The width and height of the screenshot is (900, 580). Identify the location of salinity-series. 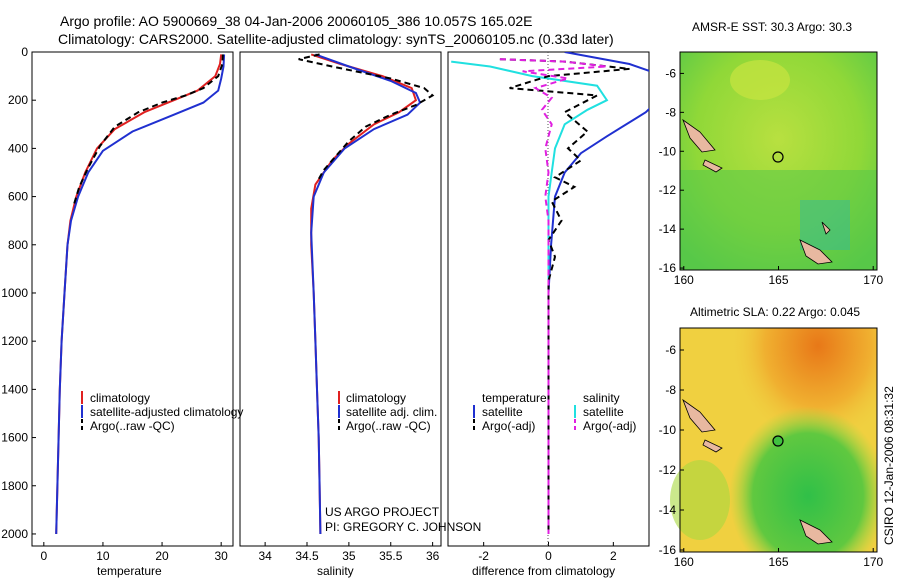
(366, 294).